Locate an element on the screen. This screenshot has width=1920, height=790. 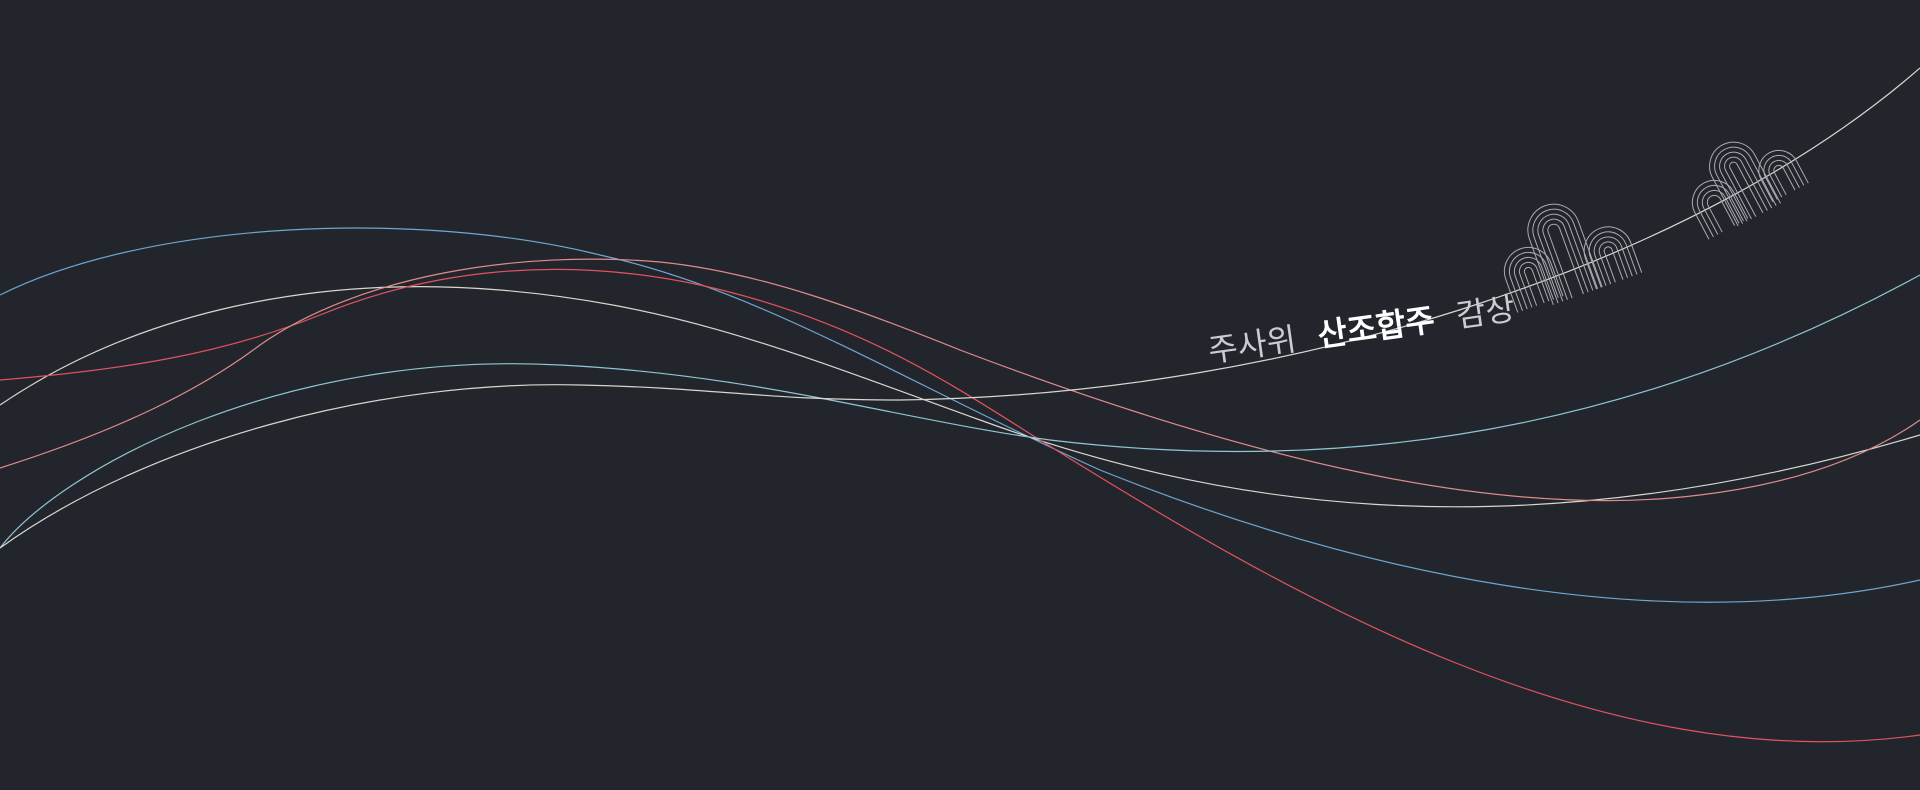
arch-tall-center is located at coordinates (1565, 254).